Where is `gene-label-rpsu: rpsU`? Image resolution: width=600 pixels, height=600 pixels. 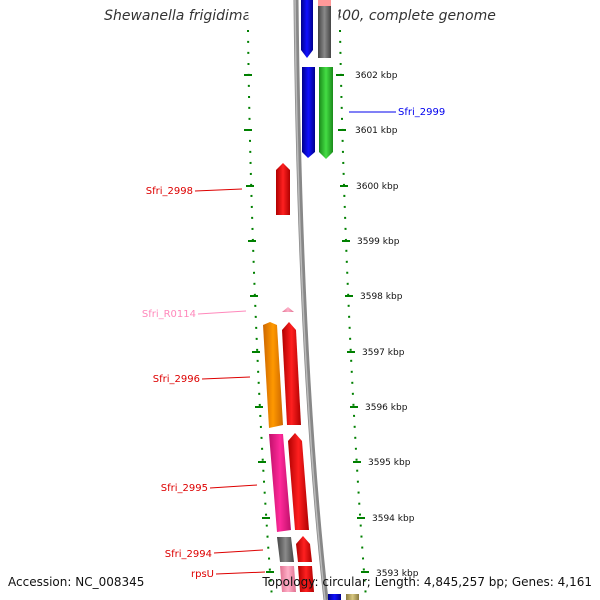
gene-label-rpsu: rpsU is located at coordinates (202, 574).